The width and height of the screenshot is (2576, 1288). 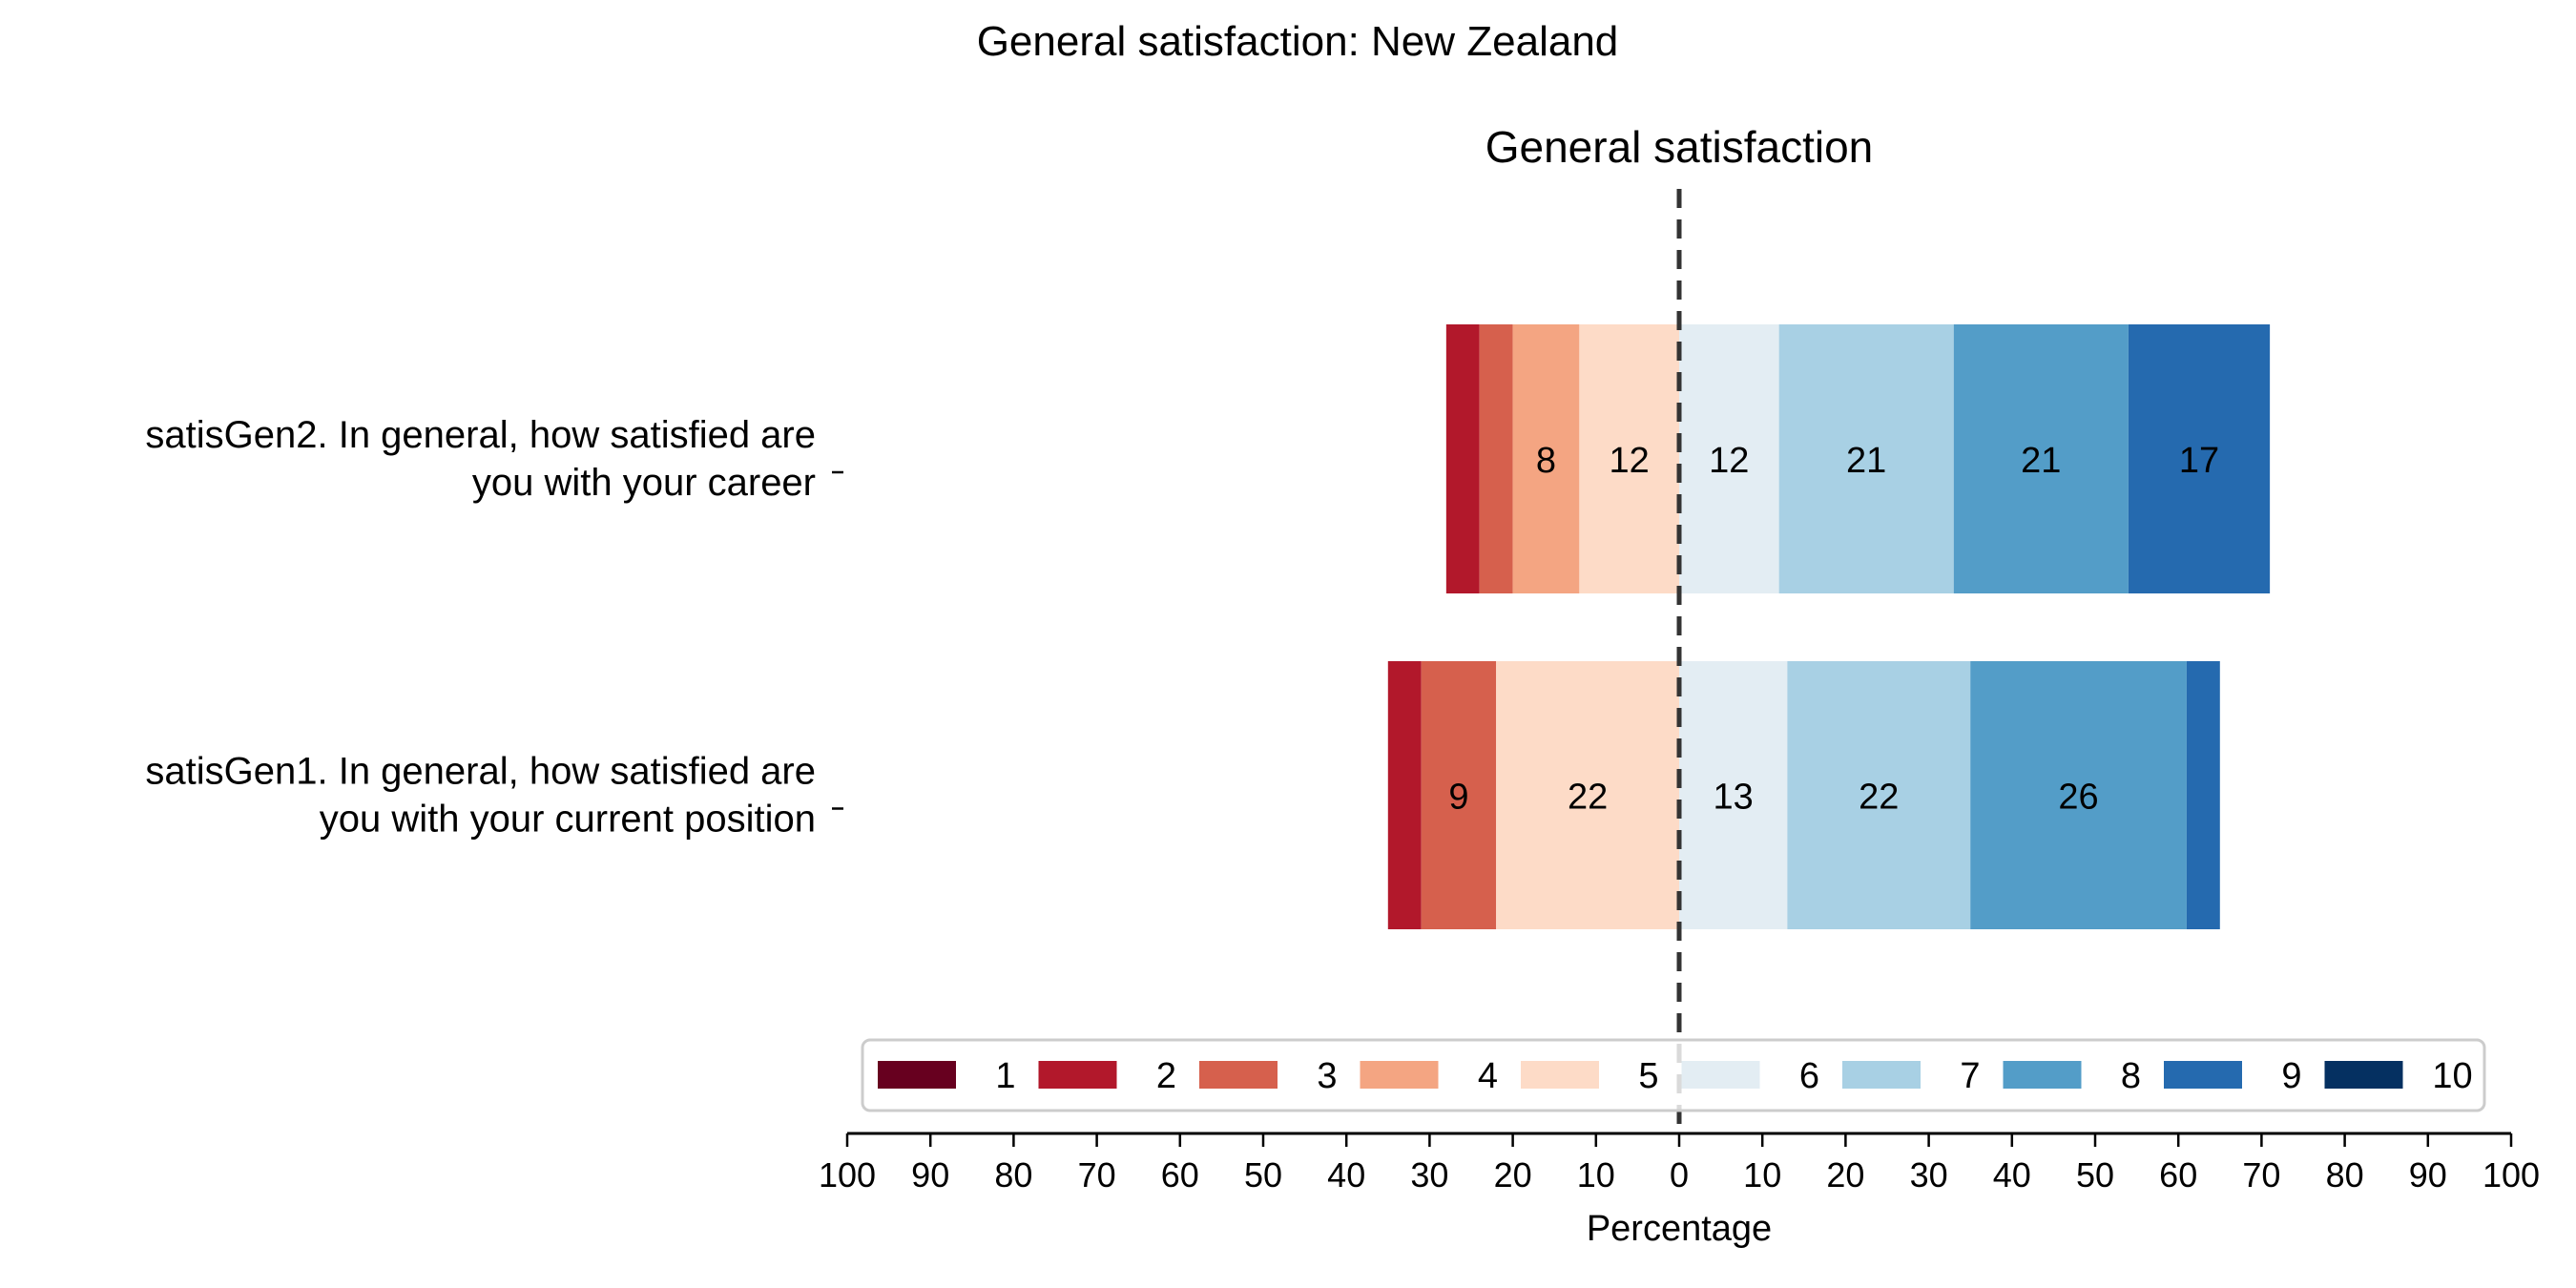 What do you see at coordinates (480, 435) in the screenshot?
I see `category-label: satisGen2. In general, how satisfied are` at bounding box center [480, 435].